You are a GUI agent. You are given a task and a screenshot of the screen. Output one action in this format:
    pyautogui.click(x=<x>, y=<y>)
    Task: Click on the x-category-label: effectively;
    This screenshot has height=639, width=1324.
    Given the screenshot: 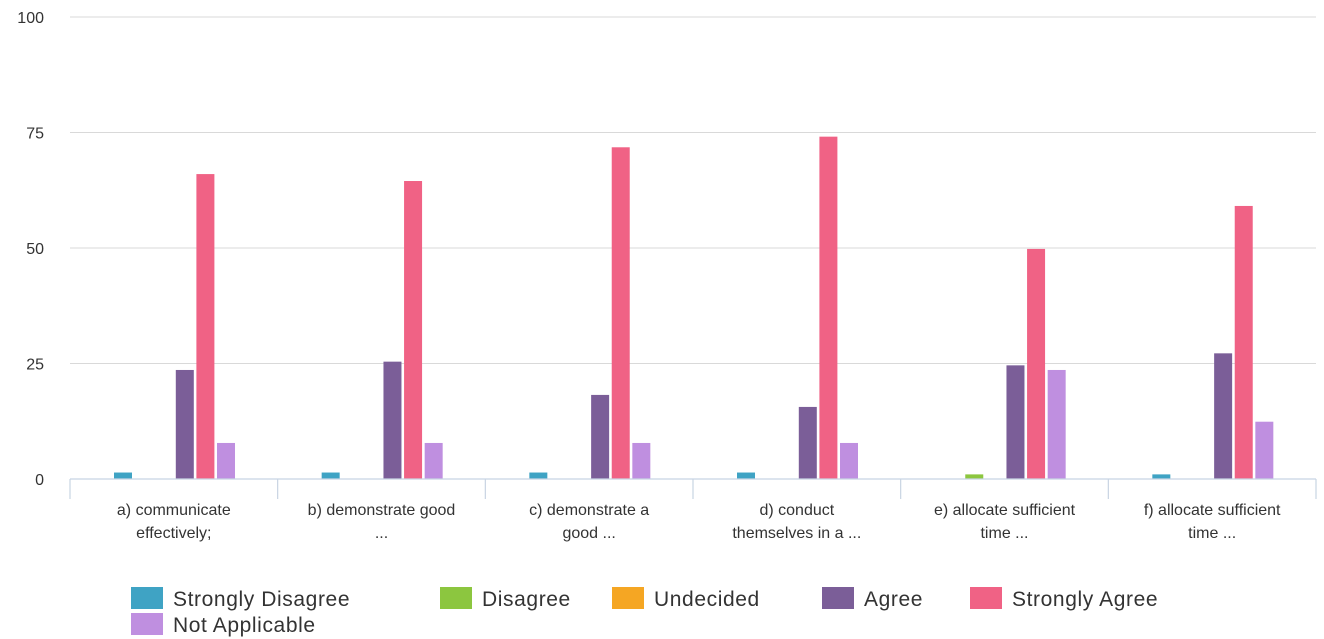 What is the action you would take?
    pyautogui.click(x=173, y=533)
    